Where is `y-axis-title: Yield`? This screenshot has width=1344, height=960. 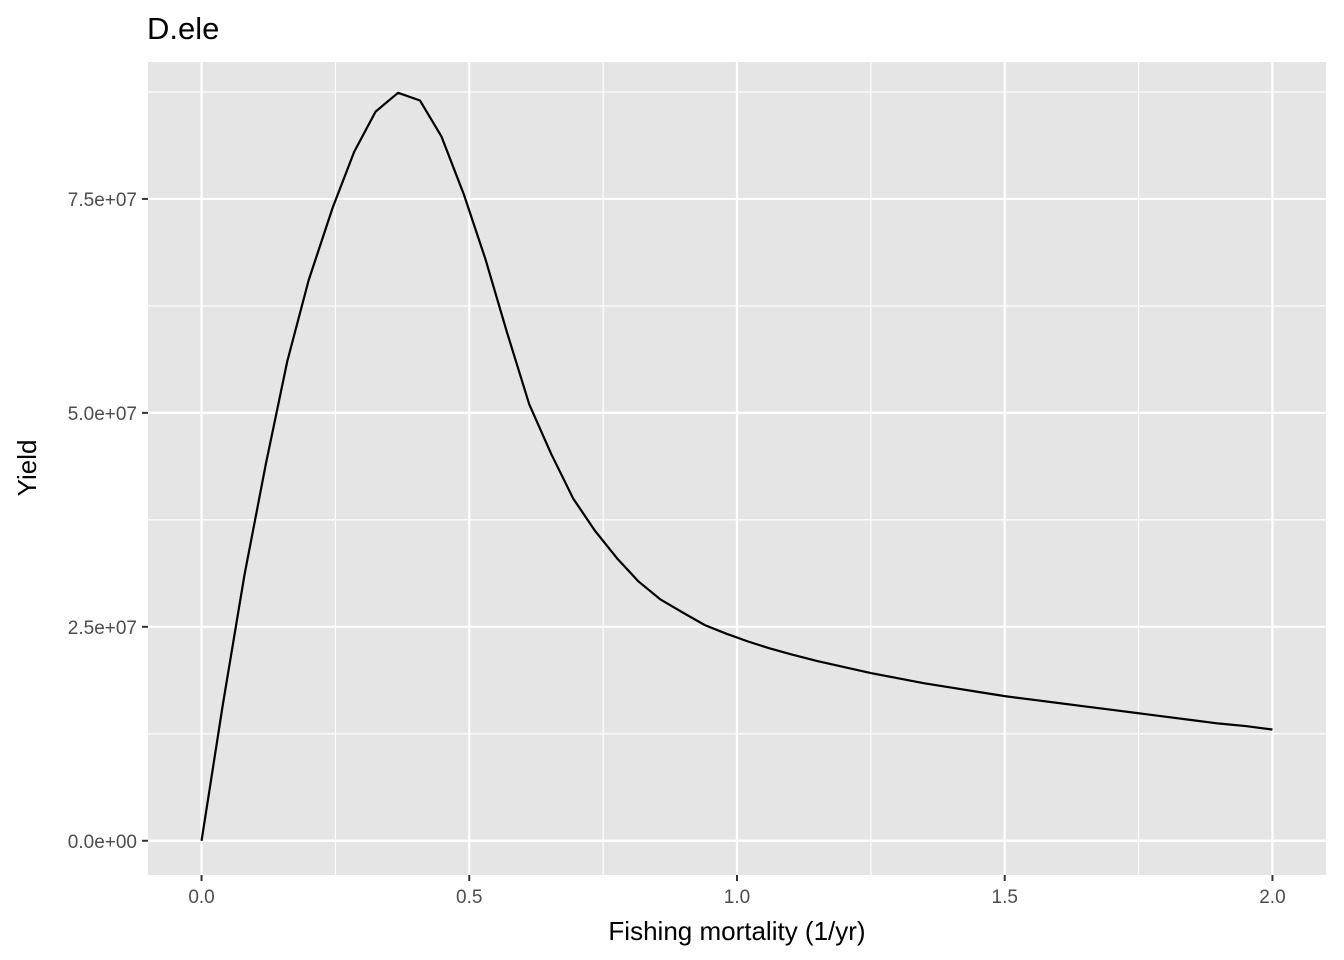 y-axis-title: Yield is located at coordinates (27, 468).